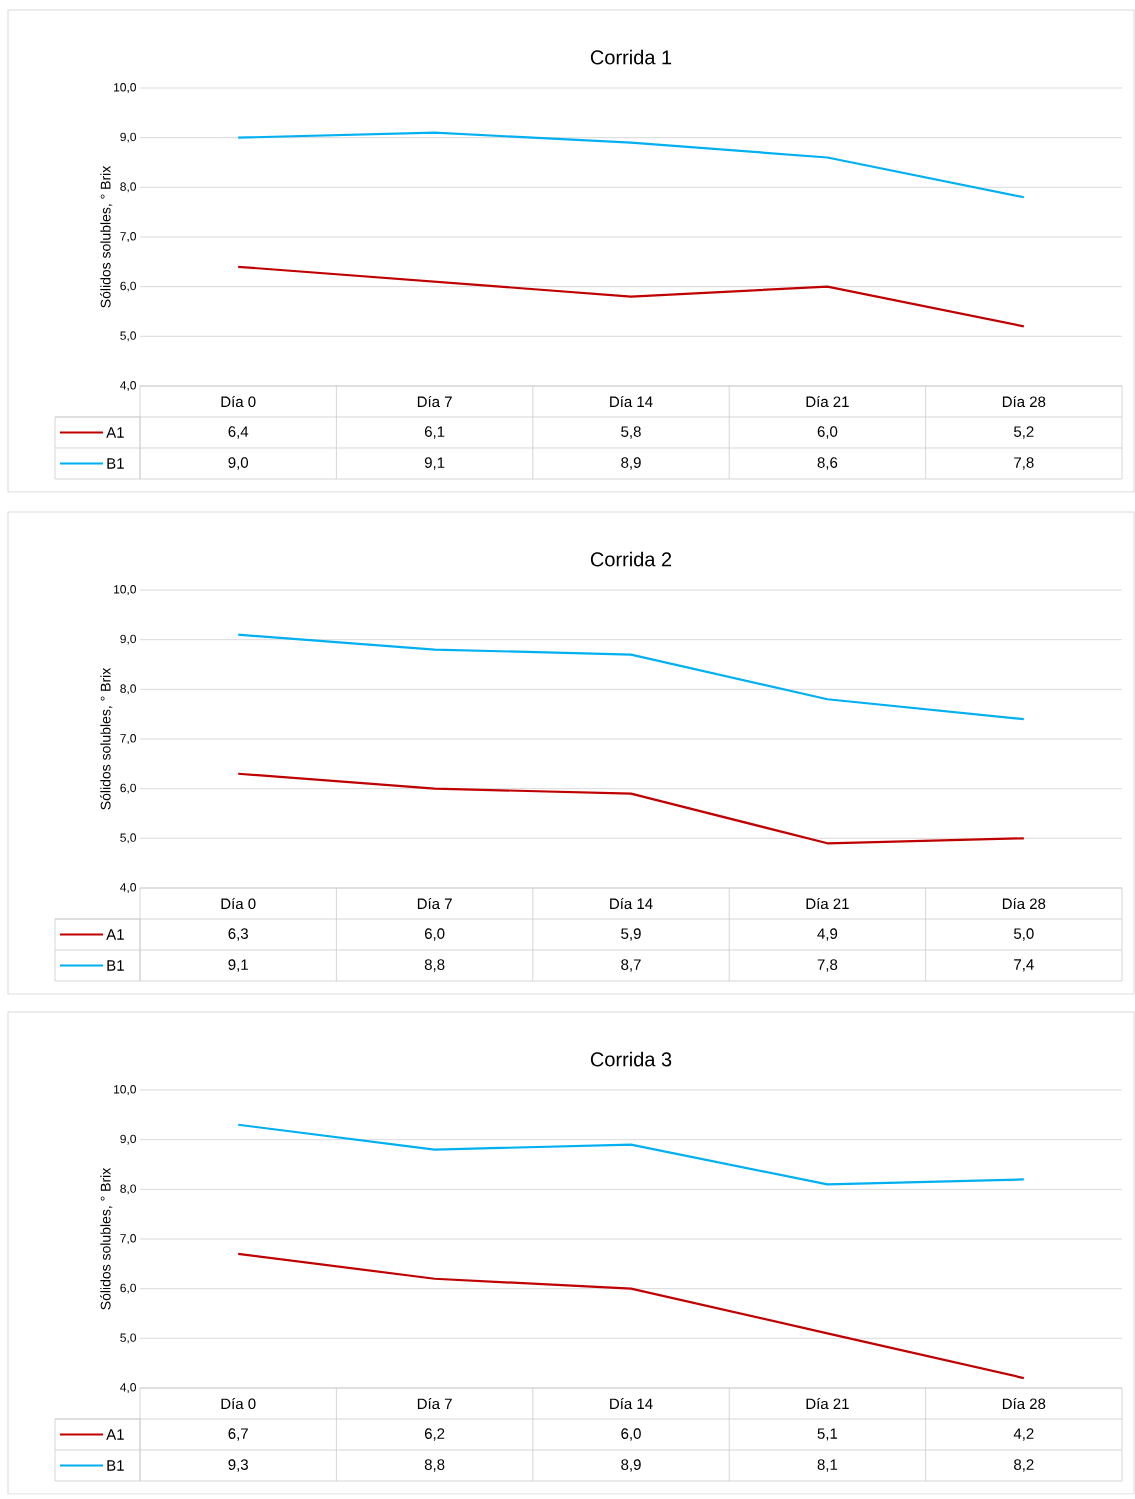 The image size is (1135, 1499). What do you see at coordinates (1024, 1465) in the screenshot?
I see `data-label: 8,2` at bounding box center [1024, 1465].